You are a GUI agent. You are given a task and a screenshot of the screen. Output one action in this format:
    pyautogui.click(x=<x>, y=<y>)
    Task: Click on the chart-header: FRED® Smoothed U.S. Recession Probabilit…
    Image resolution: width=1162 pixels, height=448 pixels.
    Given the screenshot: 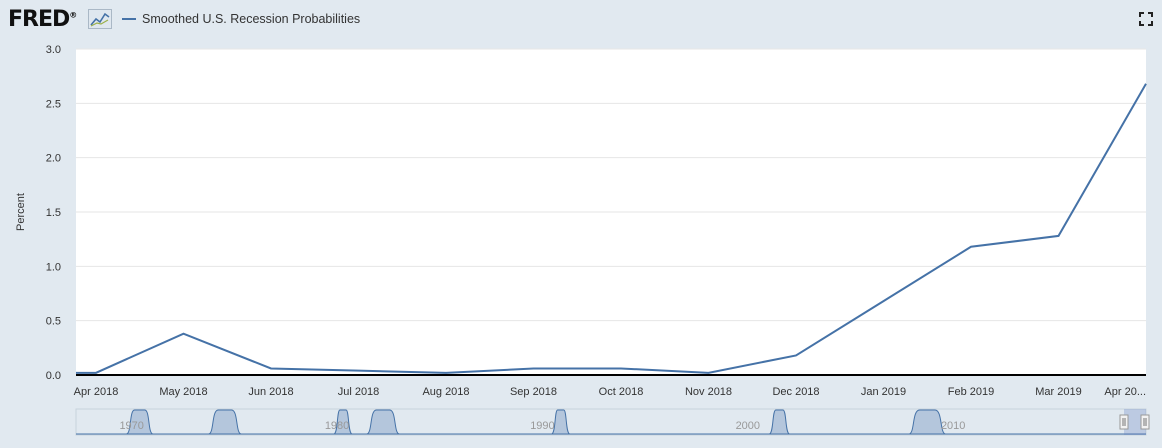 What is the action you would take?
    pyautogui.click(x=581, y=20)
    